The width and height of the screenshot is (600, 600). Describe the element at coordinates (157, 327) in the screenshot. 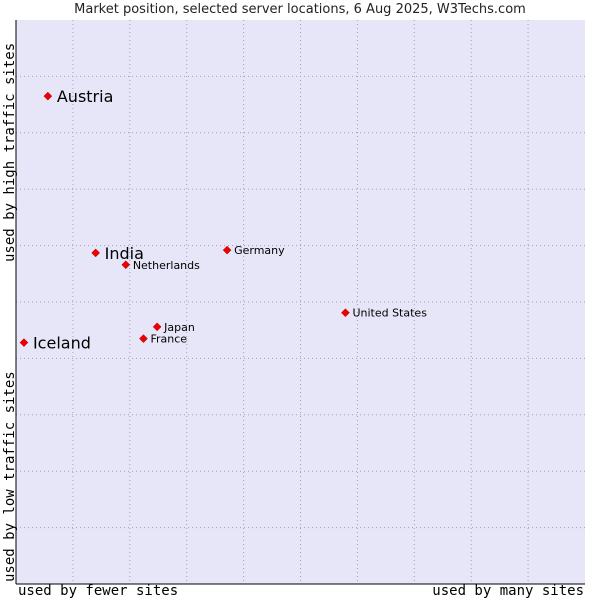

I see `marker-japan` at that location.